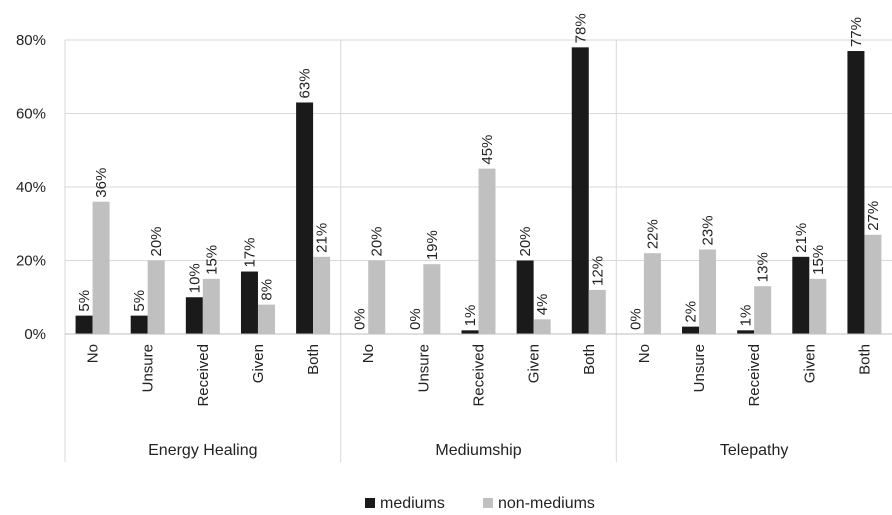 The width and height of the screenshot is (892, 515). What do you see at coordinates (35, 334) in the screenshot?
I see `y-tick-label: 0%` at bounding box center [35, 334].